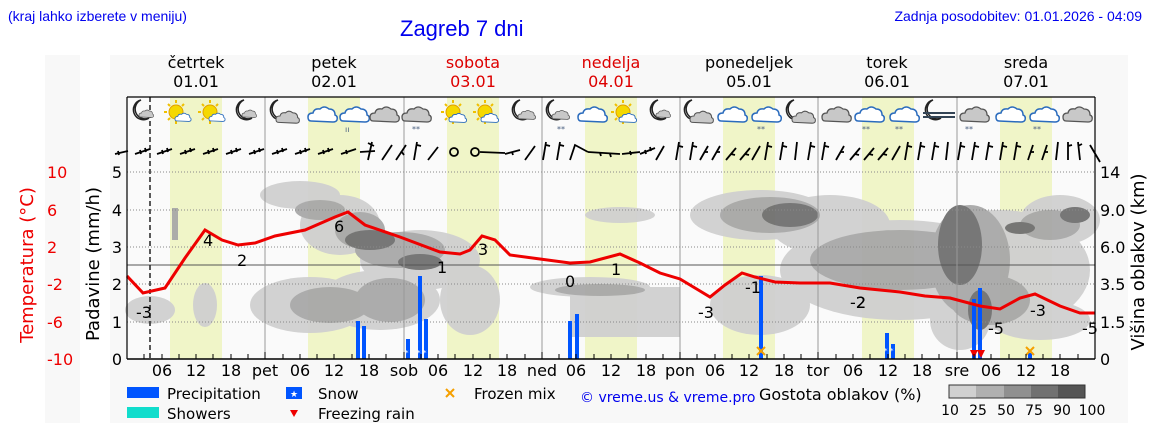 The height and width of the screenshot is (443, 1152). Describe the element at coordinates (473, 62) in the screenshot. I see `day-name: sobota` at that location.